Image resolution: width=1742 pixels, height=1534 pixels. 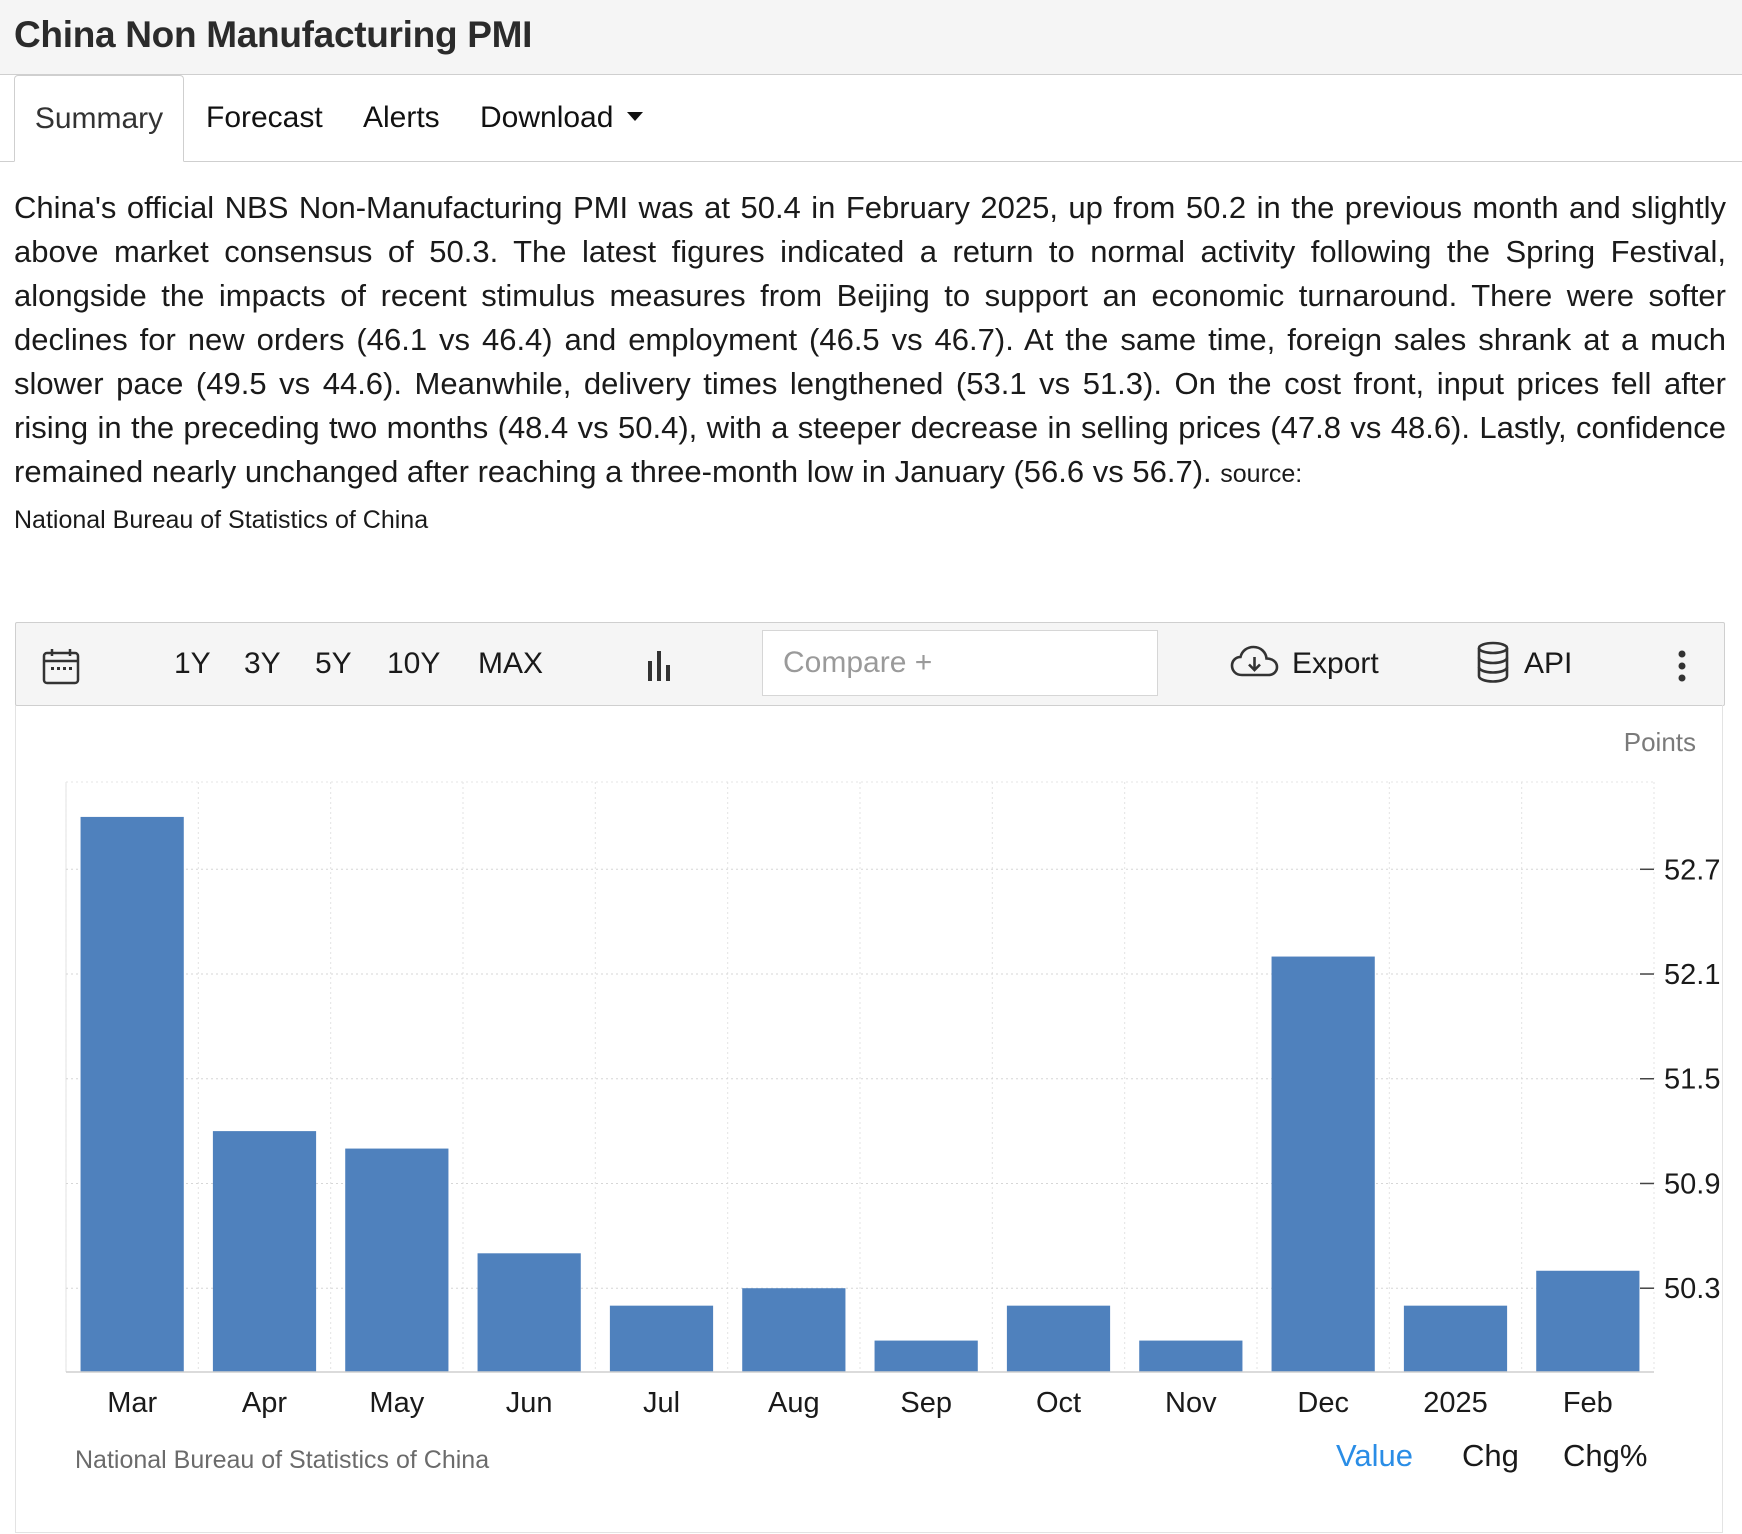 What do you see at coordinates (396, 1403) in the screenshot?
I see `x-tick-label: May` at bounding box center [396, 1403].